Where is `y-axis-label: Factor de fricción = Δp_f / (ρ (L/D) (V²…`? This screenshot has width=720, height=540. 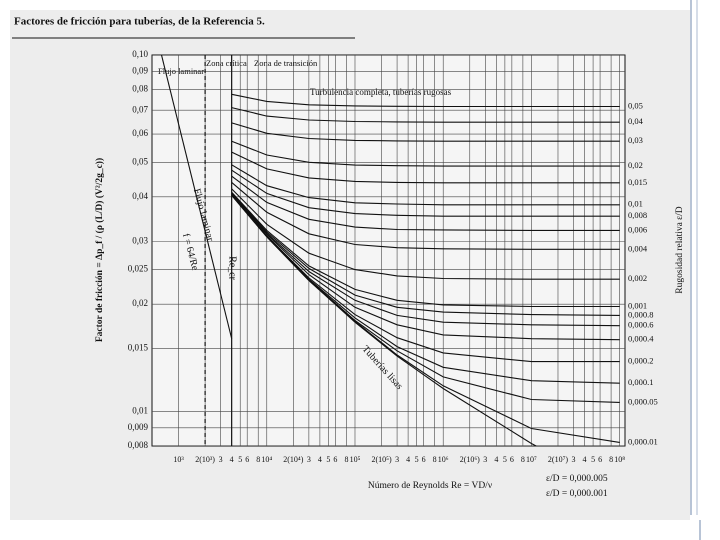
y-axis-label: Factor de fricción = Δp_f / (ρ (L/D) (V²… is located at coordinates (99, 250).